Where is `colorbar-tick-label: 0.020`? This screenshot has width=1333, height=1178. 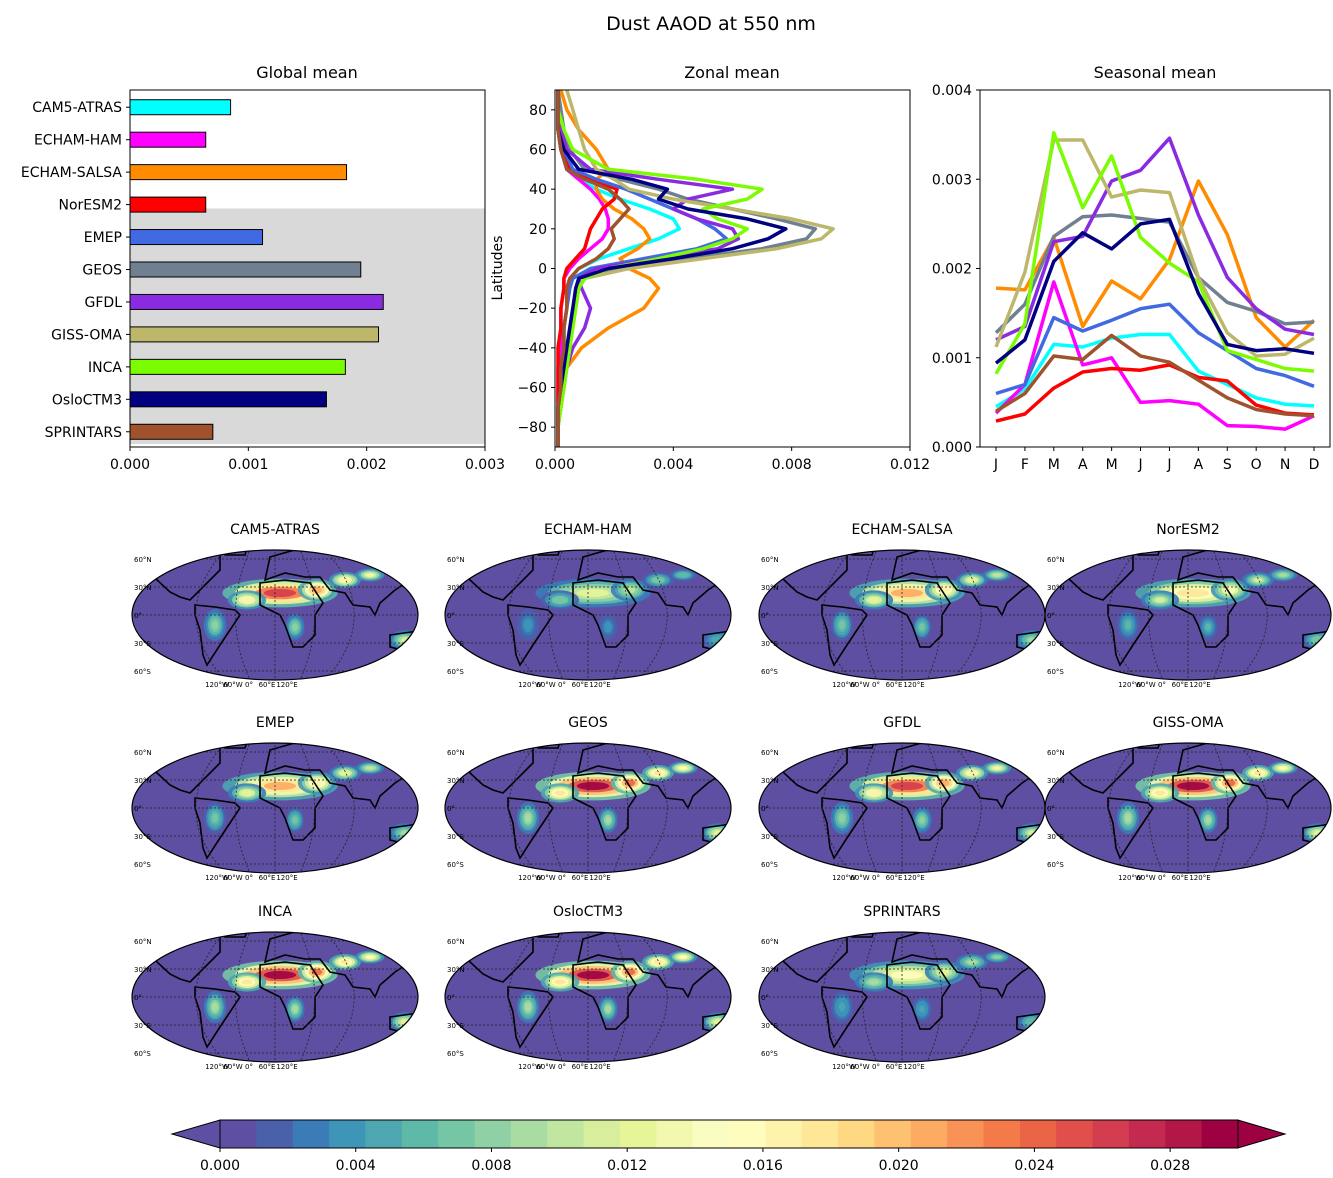 colorbar-tick-label: 0.020 is located at coordinates (899, 1166).